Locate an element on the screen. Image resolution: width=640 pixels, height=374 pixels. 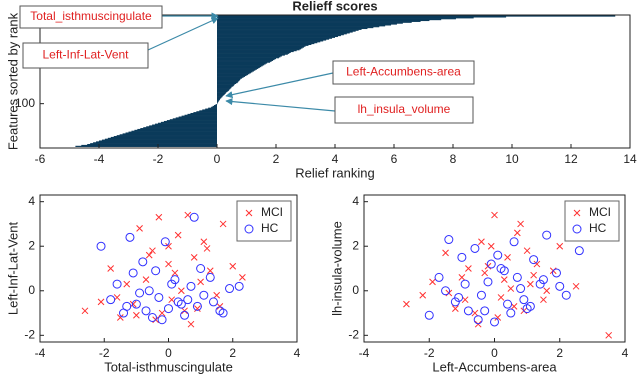
x-tick-label: -2 is located at coordinates (104, 353).